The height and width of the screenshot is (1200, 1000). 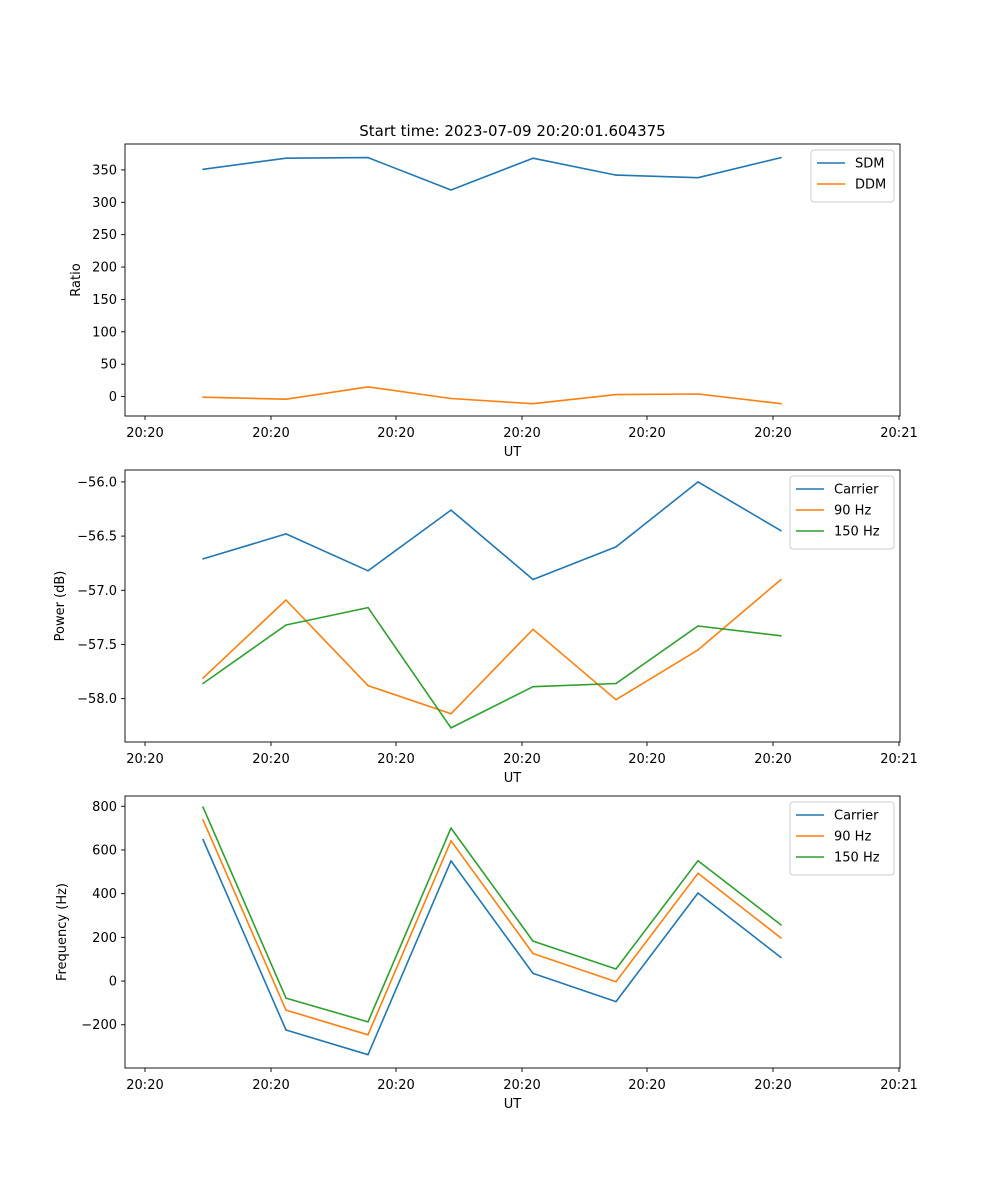 What do you see at coordinates (60, 606) in the screenshot?
I see `y-axis-label: Power (dB)` at bounding box center [60, 606].